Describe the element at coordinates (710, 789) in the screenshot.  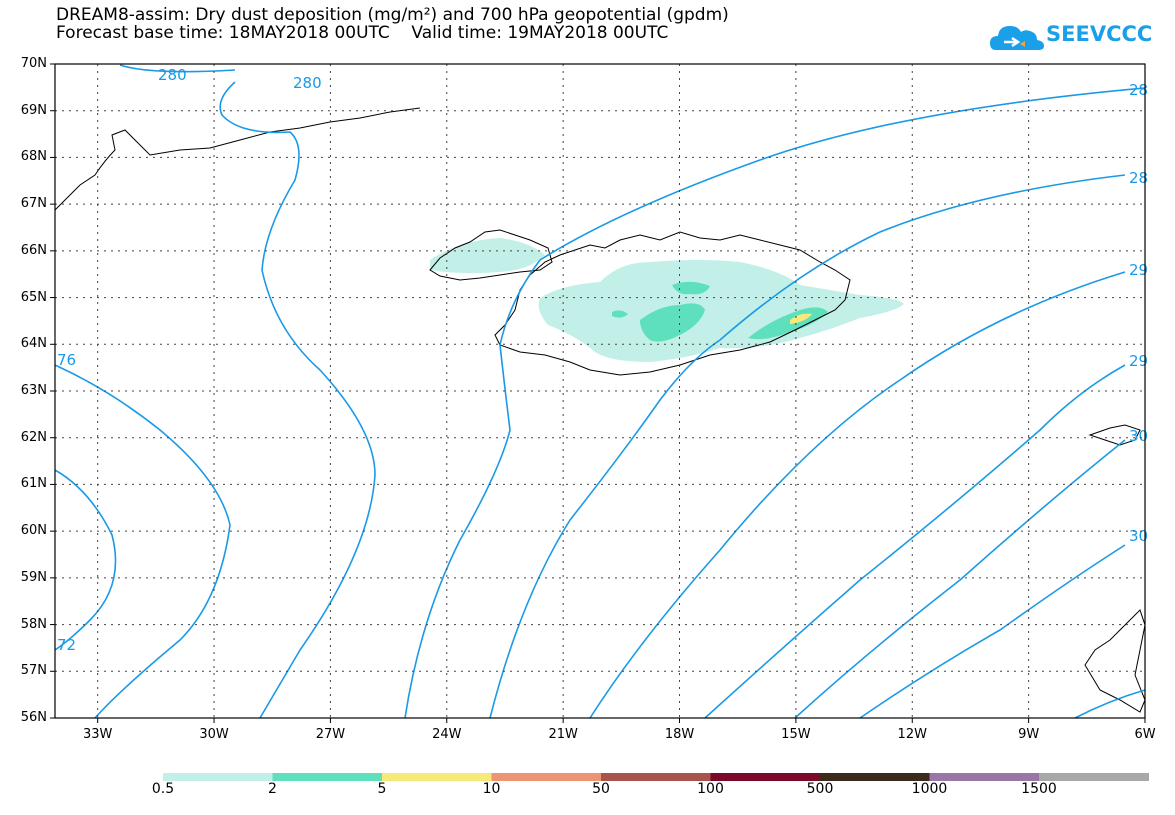
I see `legend-label: 100` at that location.